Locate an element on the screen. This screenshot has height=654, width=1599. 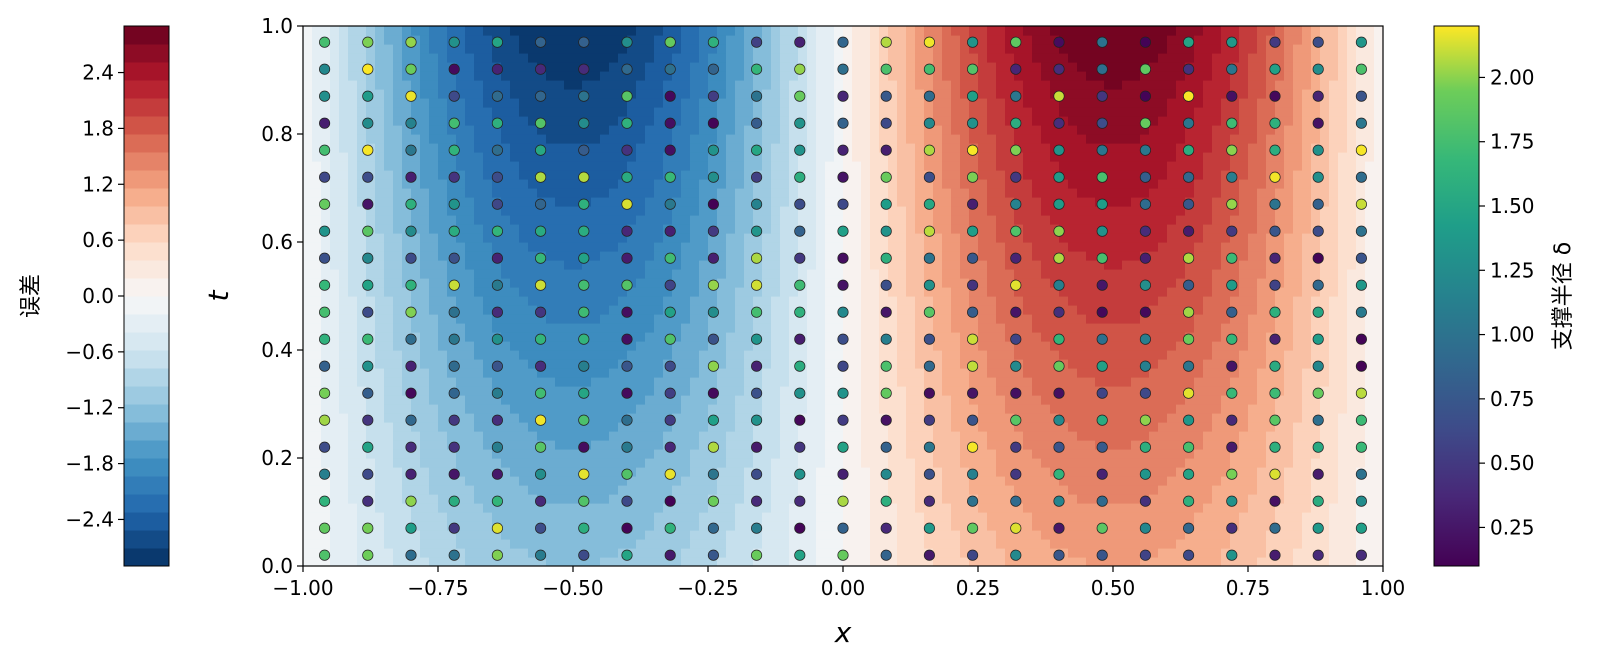
error-colorbar-tick-label: 0.6 is located at coordinates (98, 240).